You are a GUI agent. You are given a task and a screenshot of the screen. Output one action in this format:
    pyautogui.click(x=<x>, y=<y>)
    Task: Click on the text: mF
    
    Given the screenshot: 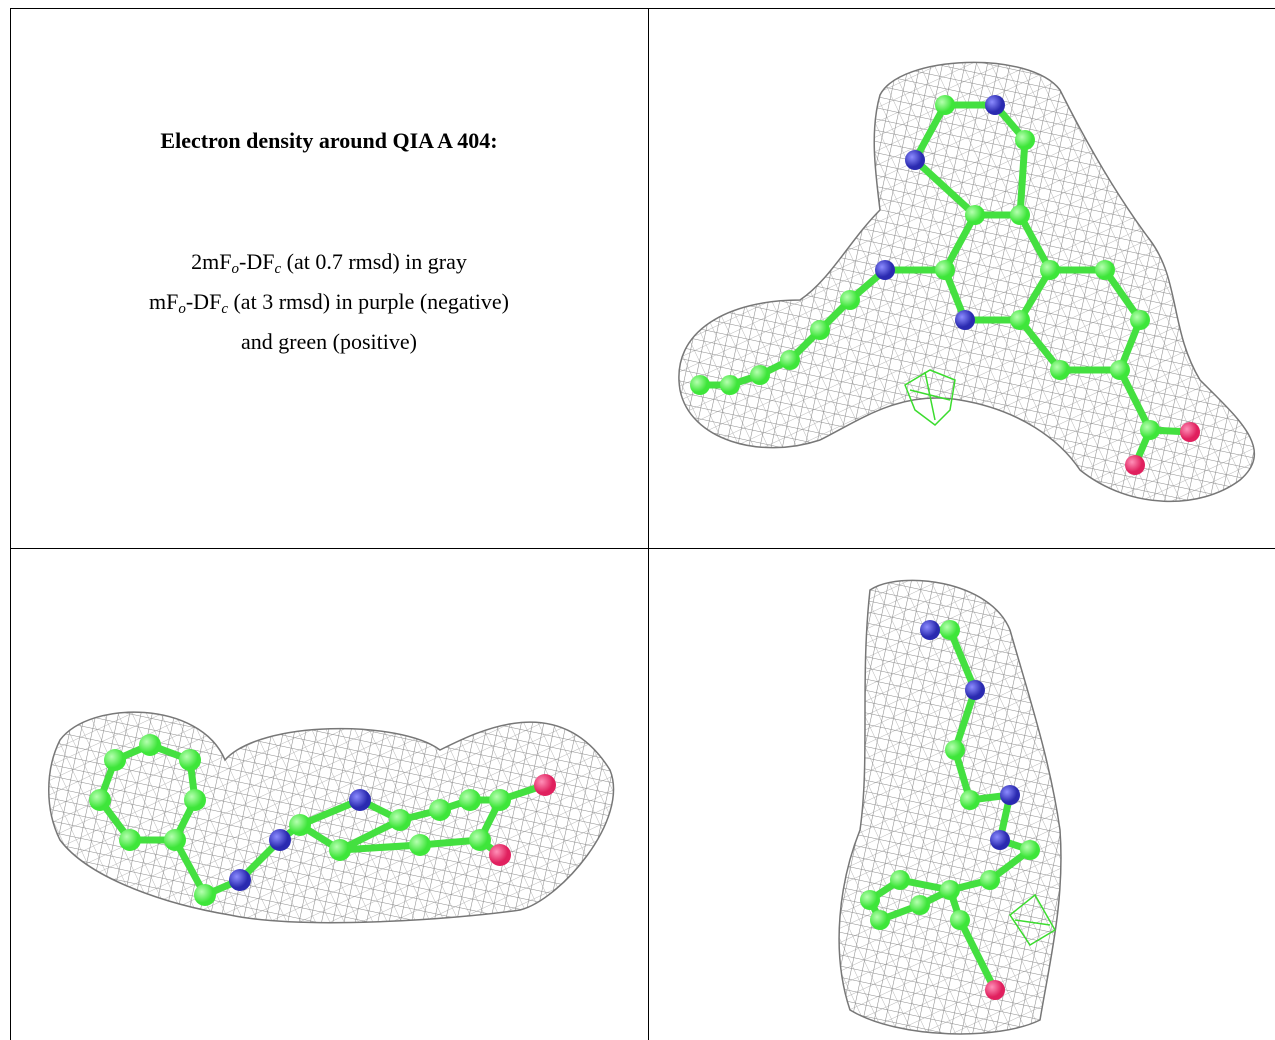 What is the action you would take?
    pyautogui.click(x=164, y=301)
    